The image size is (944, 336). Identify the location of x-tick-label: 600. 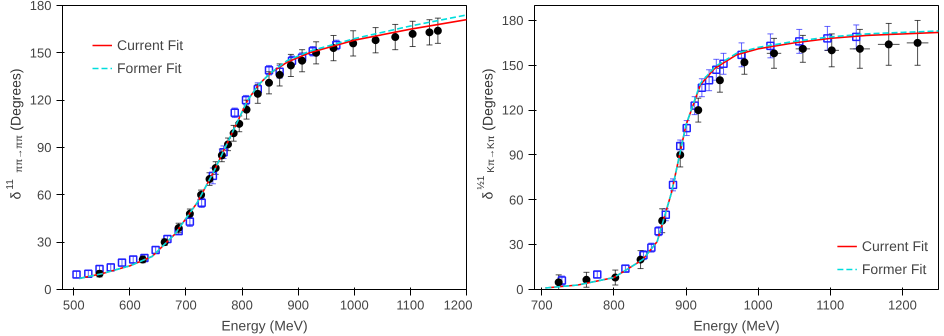
(129, 305).